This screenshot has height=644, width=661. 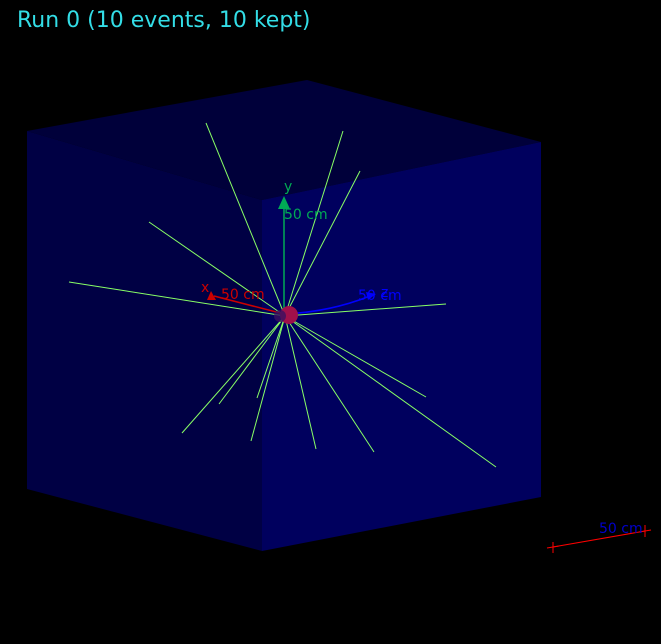 What do you see at coordinates (371, 296) in the screenshot?
I see `z-axis-arrow` at bounding box center [371, 296].